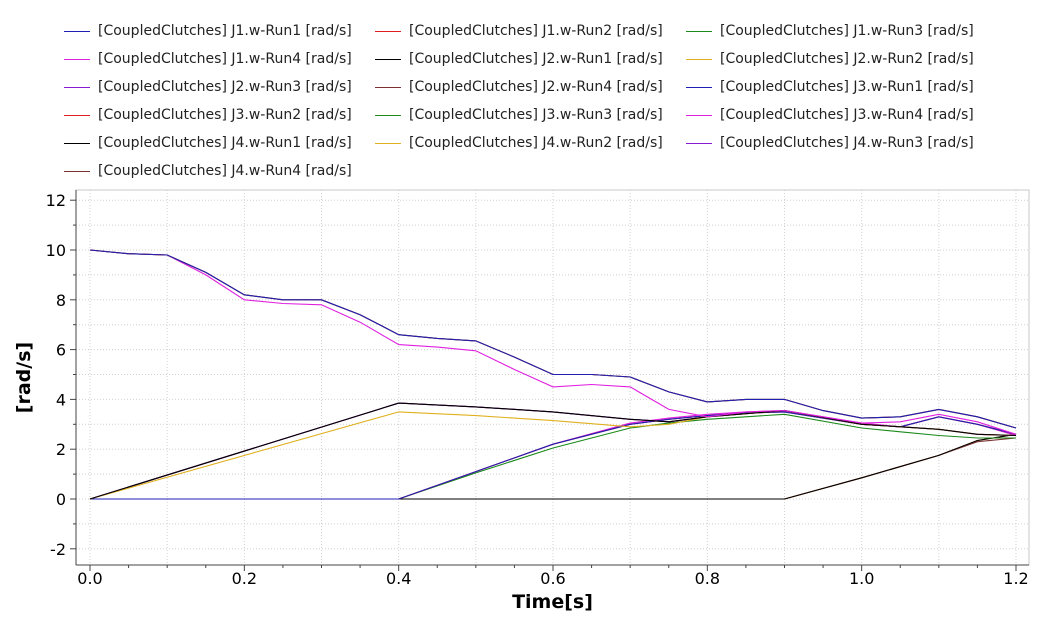 The height and width of the screenshot is (623, 1041). Describe the element at coordinates (536, 31) in the screenshot. I see `legend-label: [CoupledClutches] J1.w-Run2 [rad/s]` at that location.